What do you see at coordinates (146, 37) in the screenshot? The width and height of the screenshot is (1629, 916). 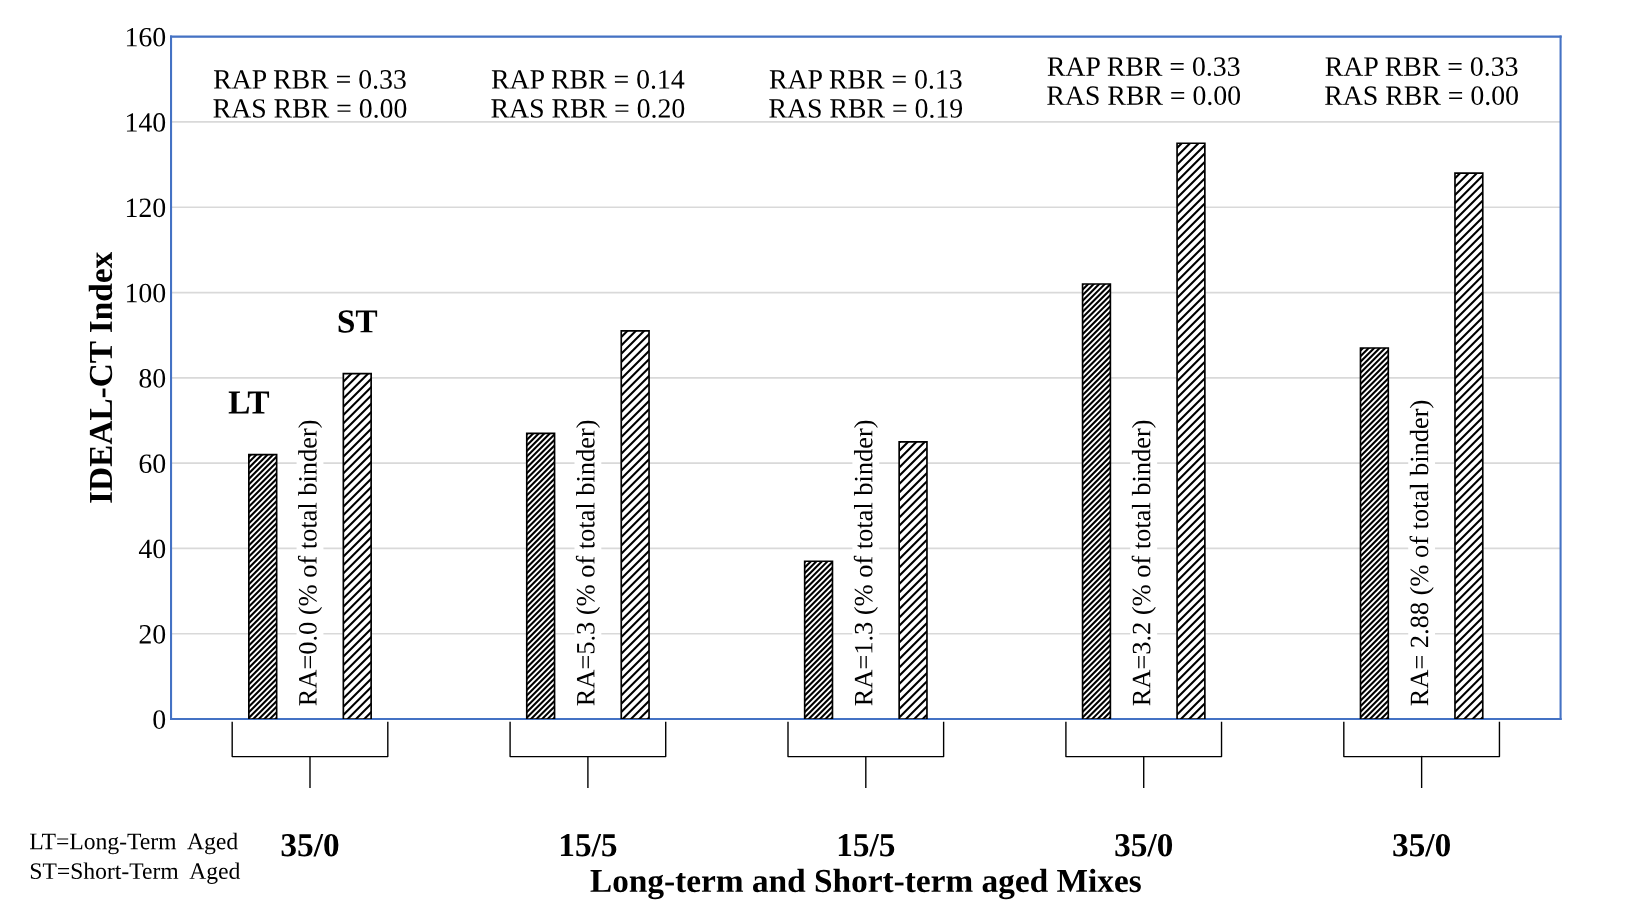 I see `y-tick-label: 160` at bounding box center [146, 37].